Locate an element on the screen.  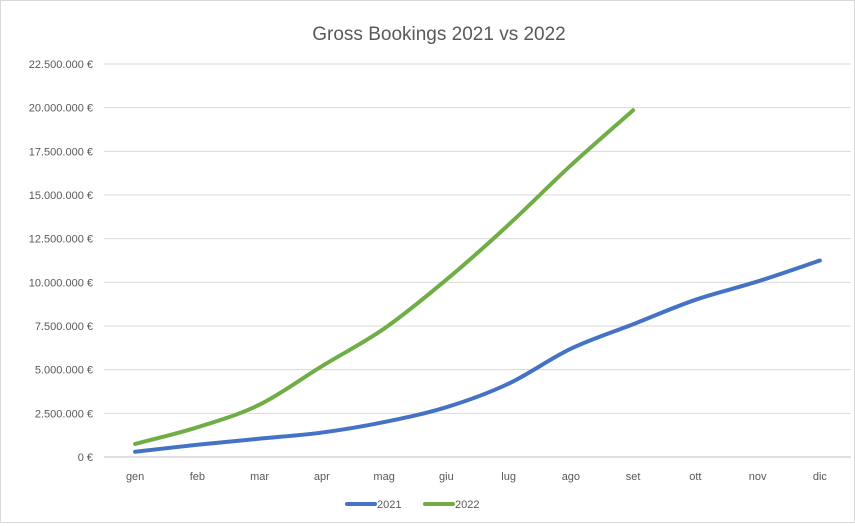
y-tick-label: 0 € is located at coordinates (85, 458).